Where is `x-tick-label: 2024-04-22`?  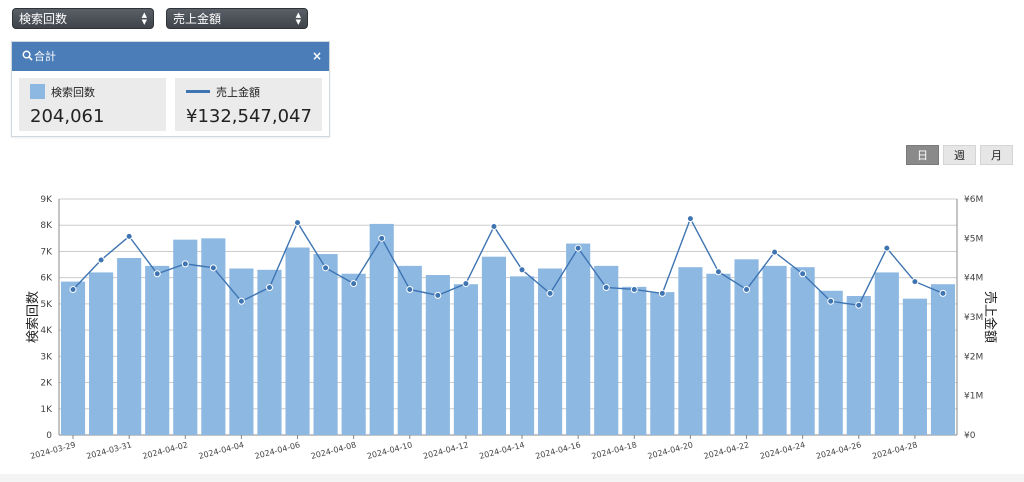
x-tick-label: 2024-04-22 is located at coordinates (726, 450).